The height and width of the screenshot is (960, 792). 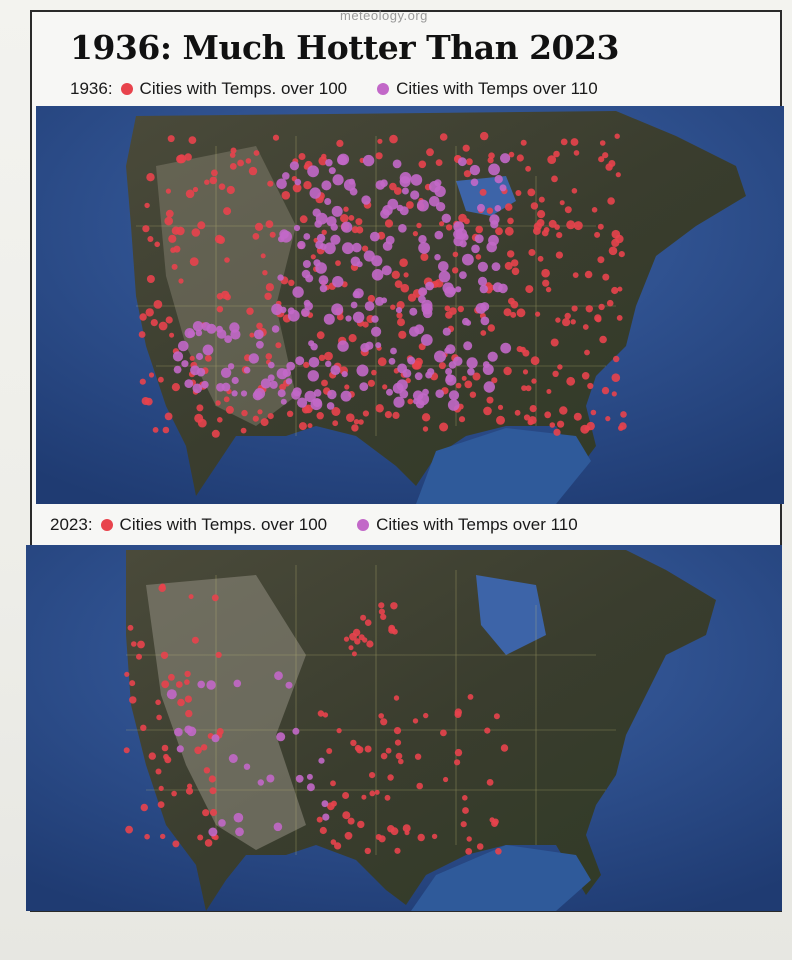 I want to click on legend-label-over100: Cities with Temps. over 100, so click(x=243, y=88).